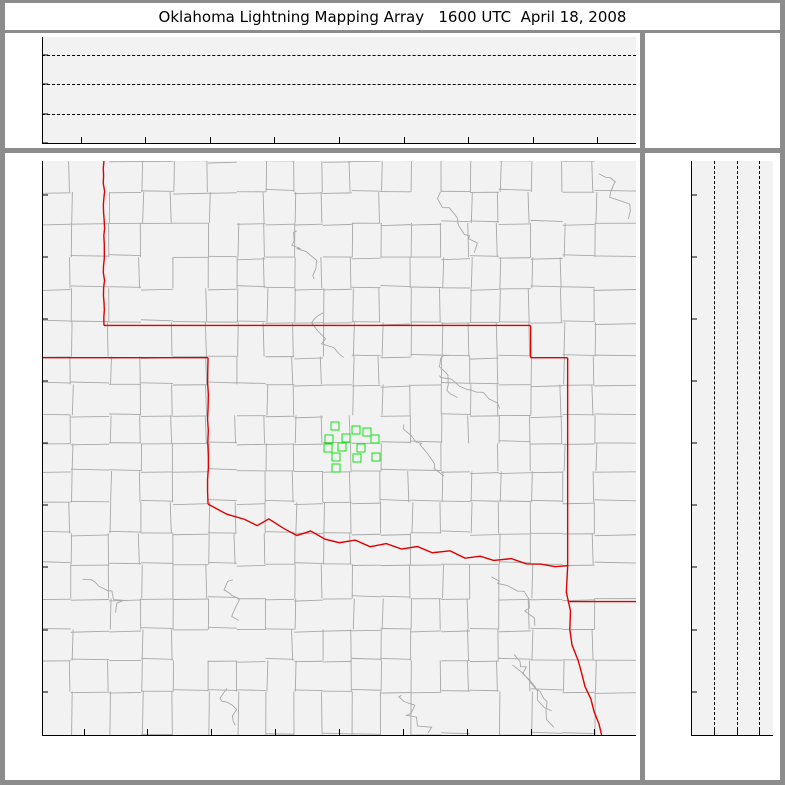 This screenshot has height=785, width=785. Describe the element at coordinates (712, 90) in the screenshot. I see `blank-histogram-panel` at that location.